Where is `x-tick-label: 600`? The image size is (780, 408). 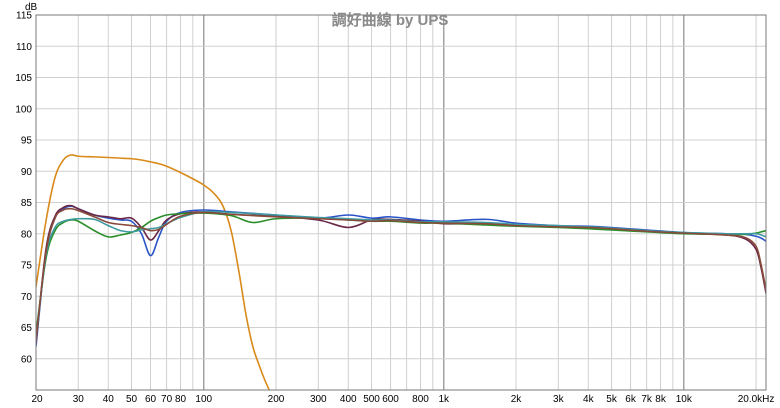
x-tick-label: 600 is located at coordinates (390, 399).